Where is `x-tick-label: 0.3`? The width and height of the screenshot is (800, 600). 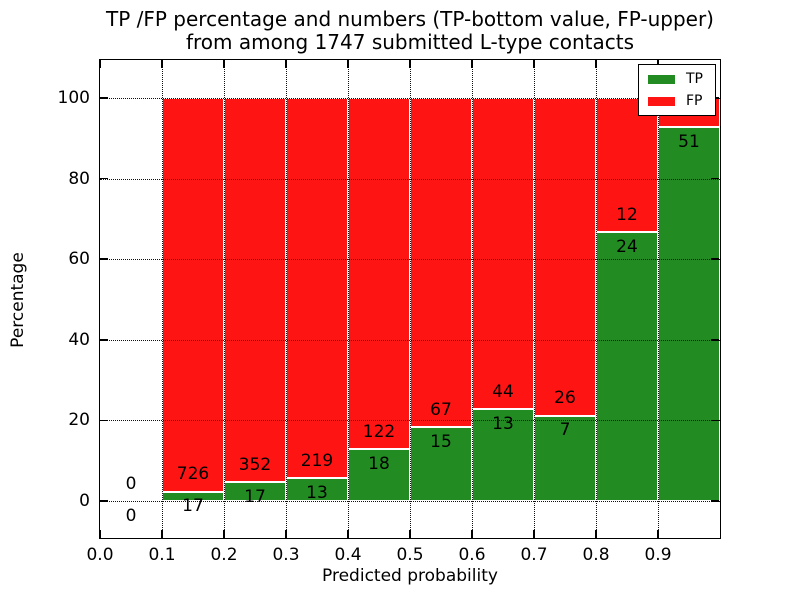 x-tick-label: 0.3 is located at coordinates (286, 555).